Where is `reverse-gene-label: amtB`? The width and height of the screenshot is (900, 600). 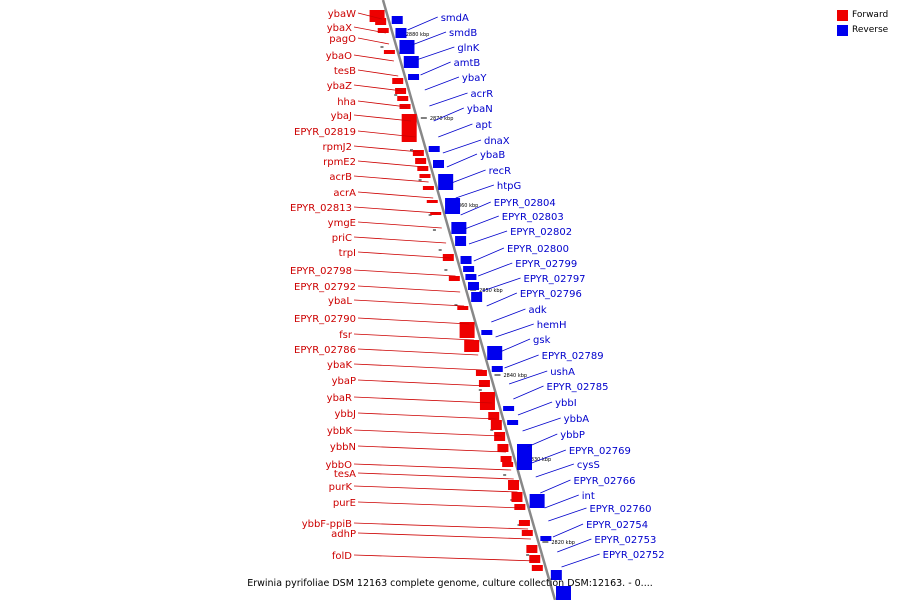
reverse-gene-label: amtB is located at coordinates (467, 63).